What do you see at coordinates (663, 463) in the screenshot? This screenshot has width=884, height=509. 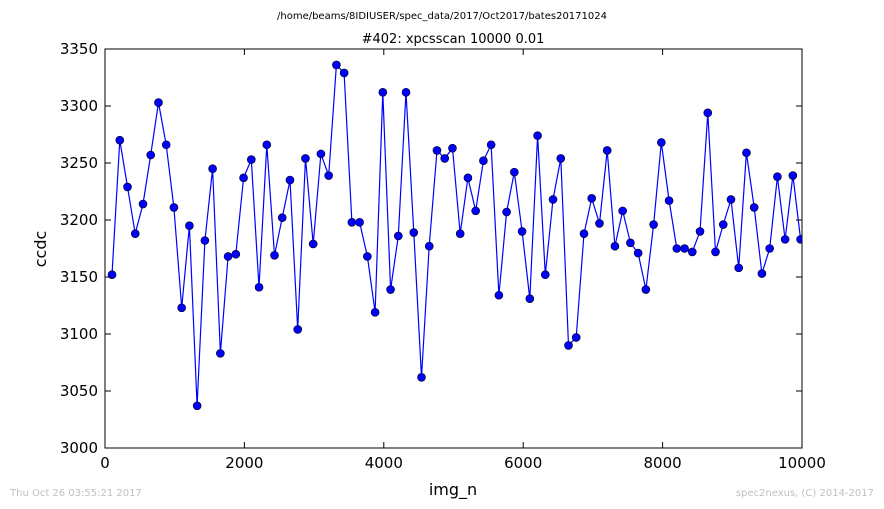 I see `x-tick-label: 8000` at bounding box center [663, 463].